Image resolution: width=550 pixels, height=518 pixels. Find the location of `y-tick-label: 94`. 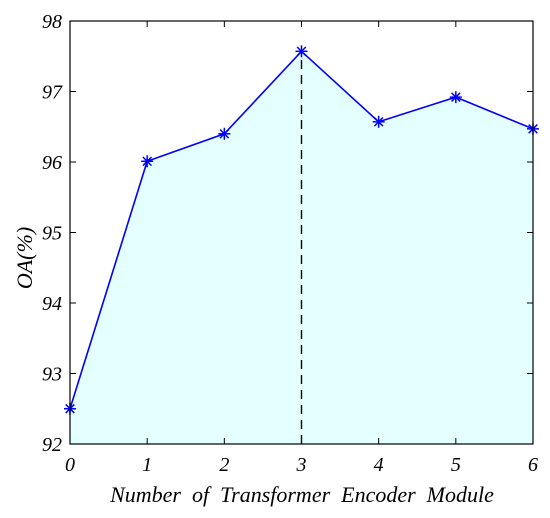

y-tick-label: 94 is located at coordinates (52, 304).